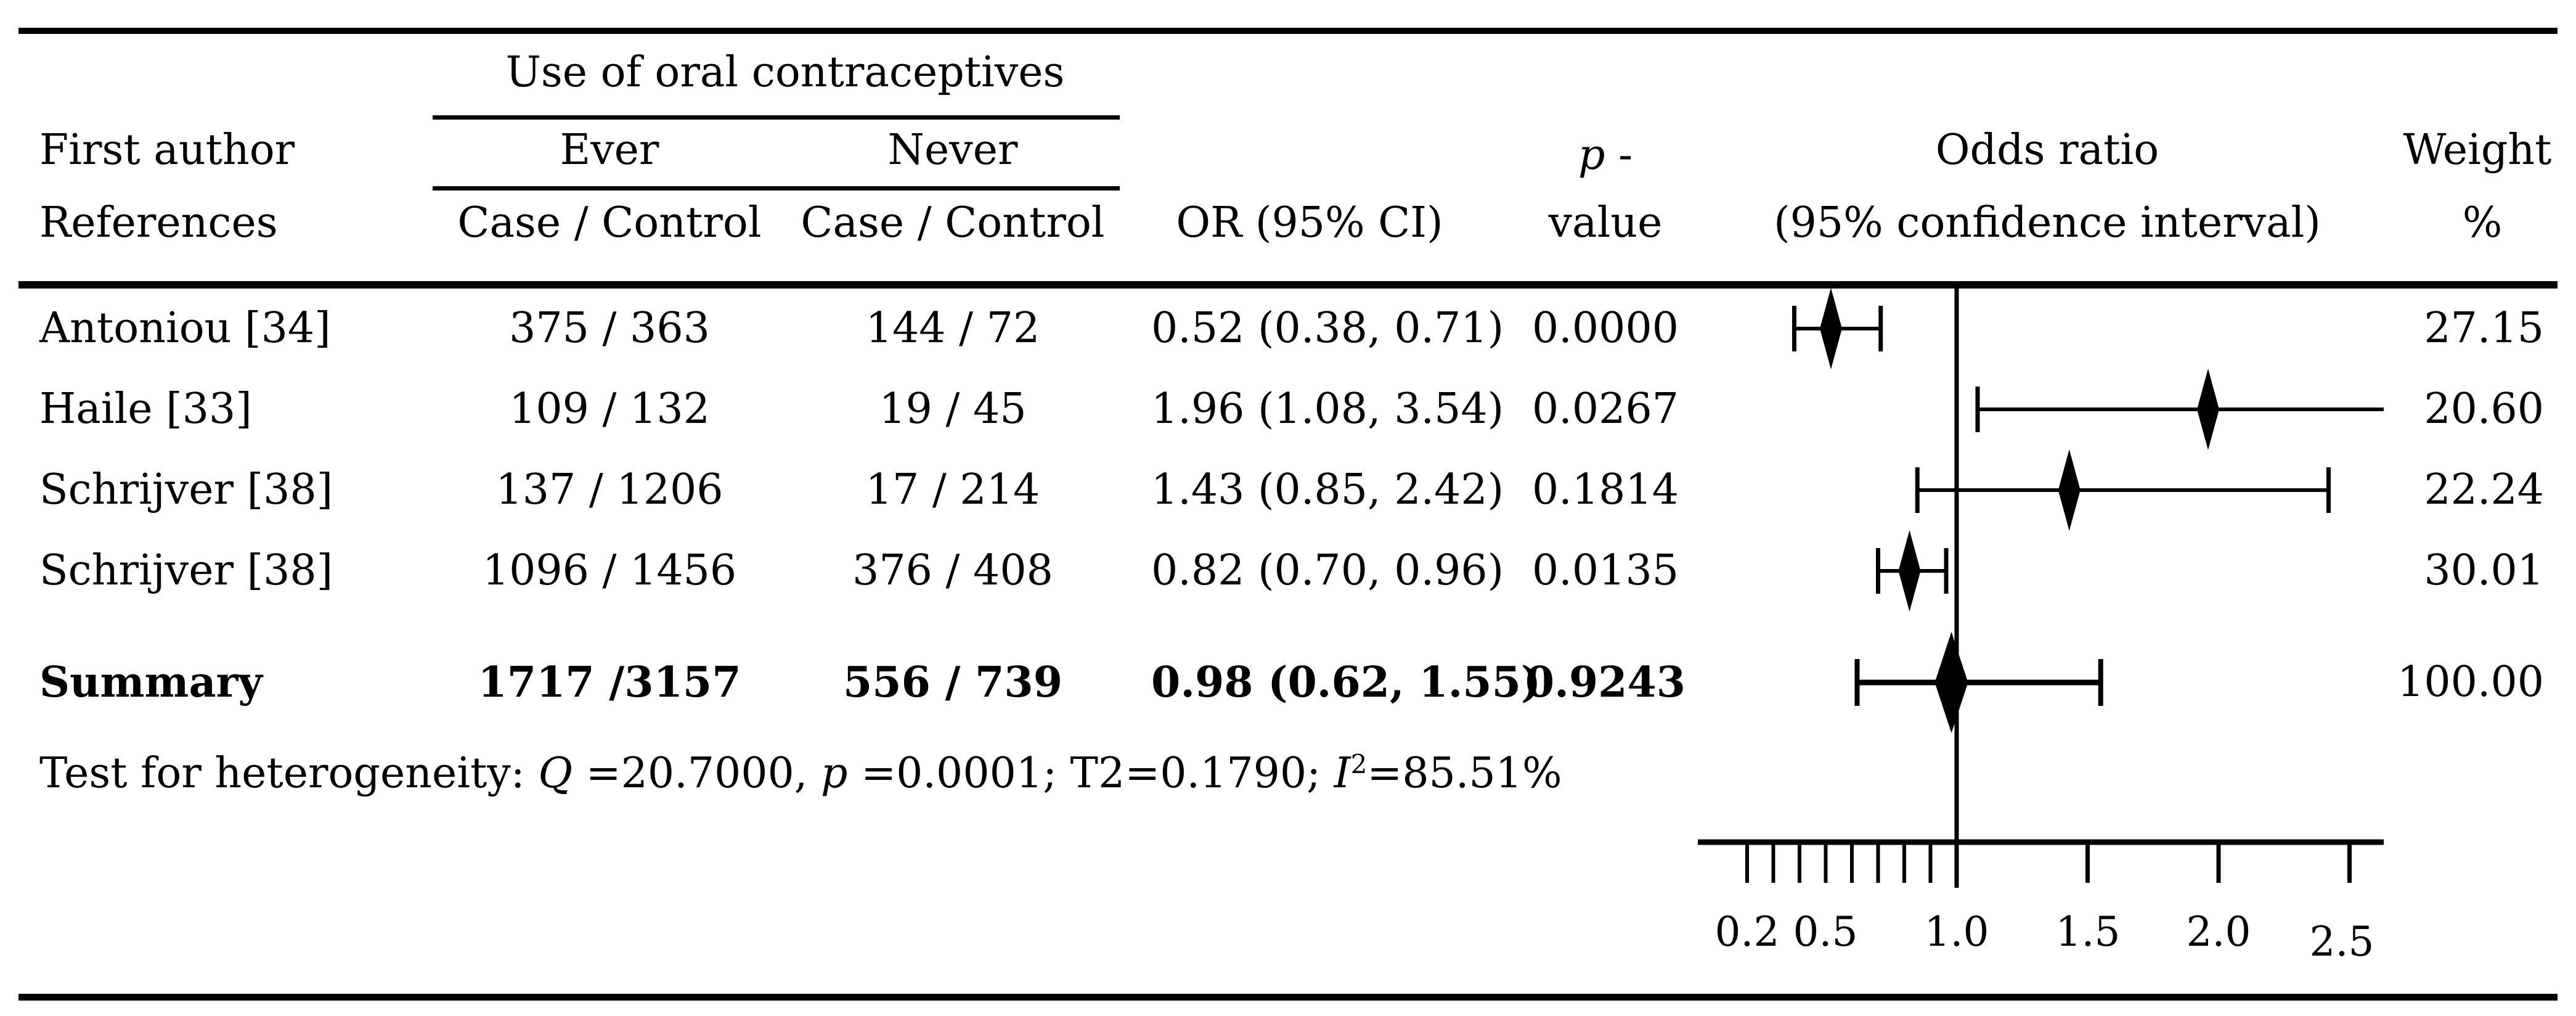  Describe the element at coordinates (1328, 570) in the screenshot. I see `or-ci-value: 0.82 (0.70, 0.96)` at that location.